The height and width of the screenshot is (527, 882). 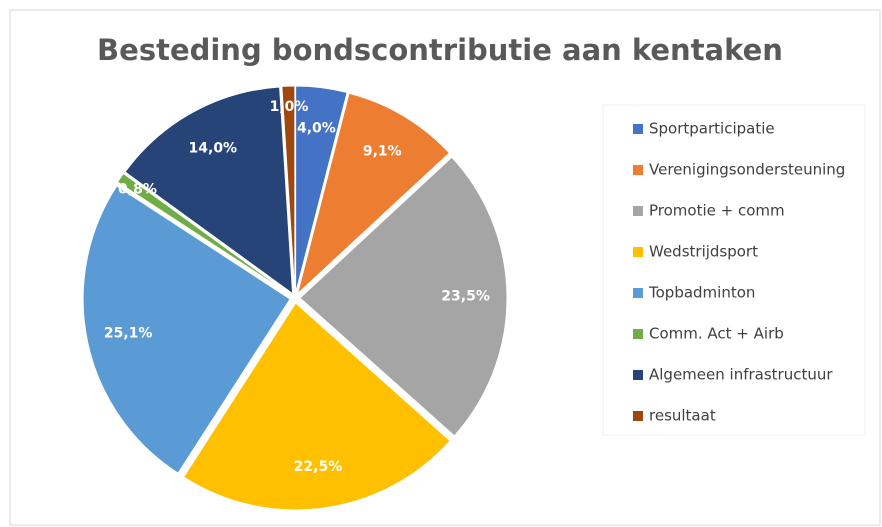 What do you see at coordinates (747, 170) in the screenshot?
I see `legend-label: Verenigingsondersteuning` at bounding box center [747, 170].